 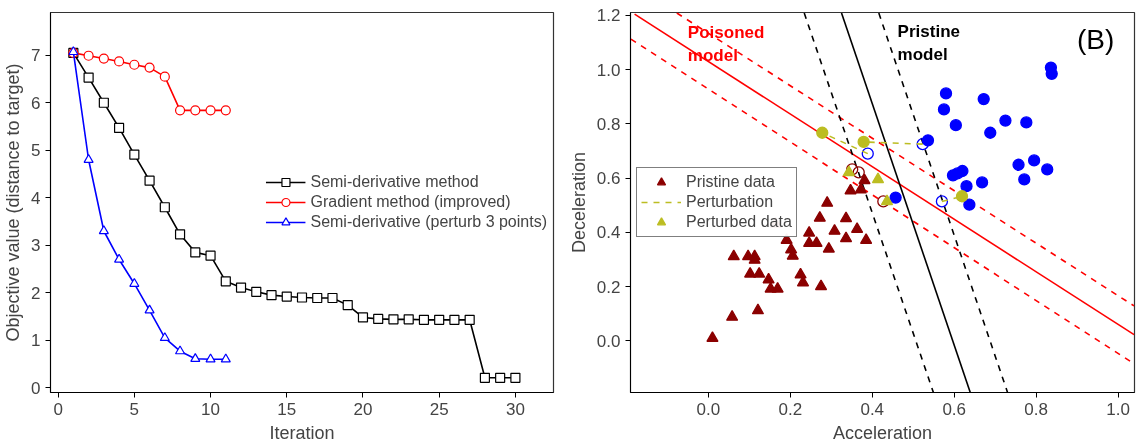 What do you see at coordinates (1118, 409) in the screenshot?
I see `x-tick-label: 1.0` at bounding box center [1118, 409].